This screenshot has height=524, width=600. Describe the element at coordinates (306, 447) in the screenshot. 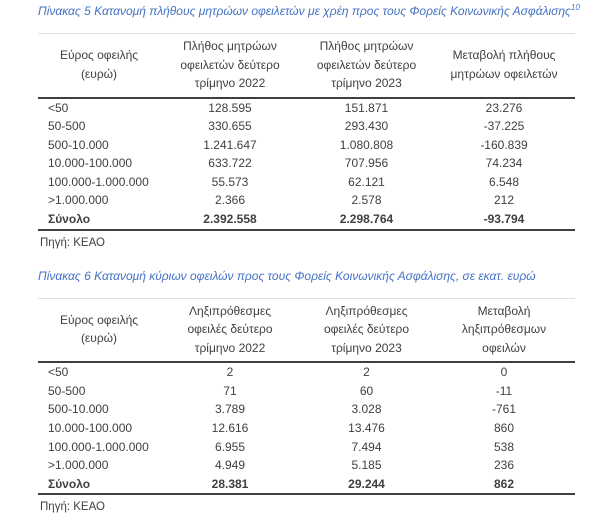

I see `table-row: 100.000-1.000.000 6.955 7.494 538` at that location.